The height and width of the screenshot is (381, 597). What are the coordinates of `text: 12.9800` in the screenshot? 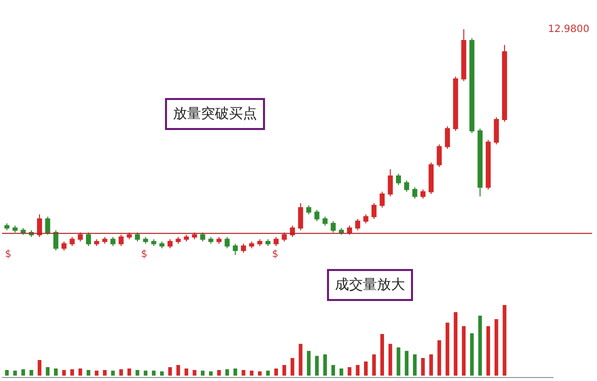 It's located at (569, 29).